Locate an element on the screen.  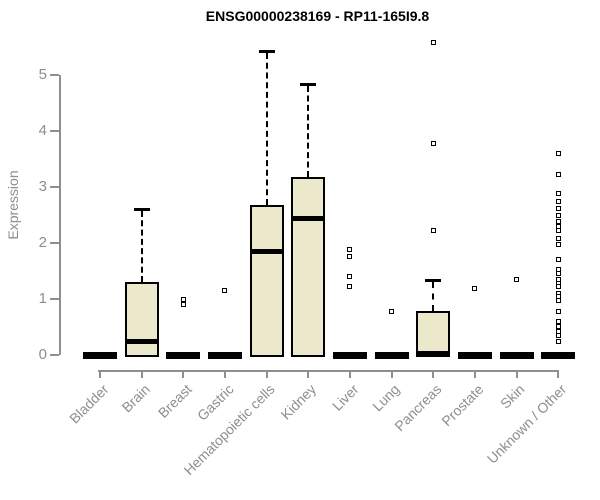
y-tick-label: 5 is located at coordinates (42, 74).